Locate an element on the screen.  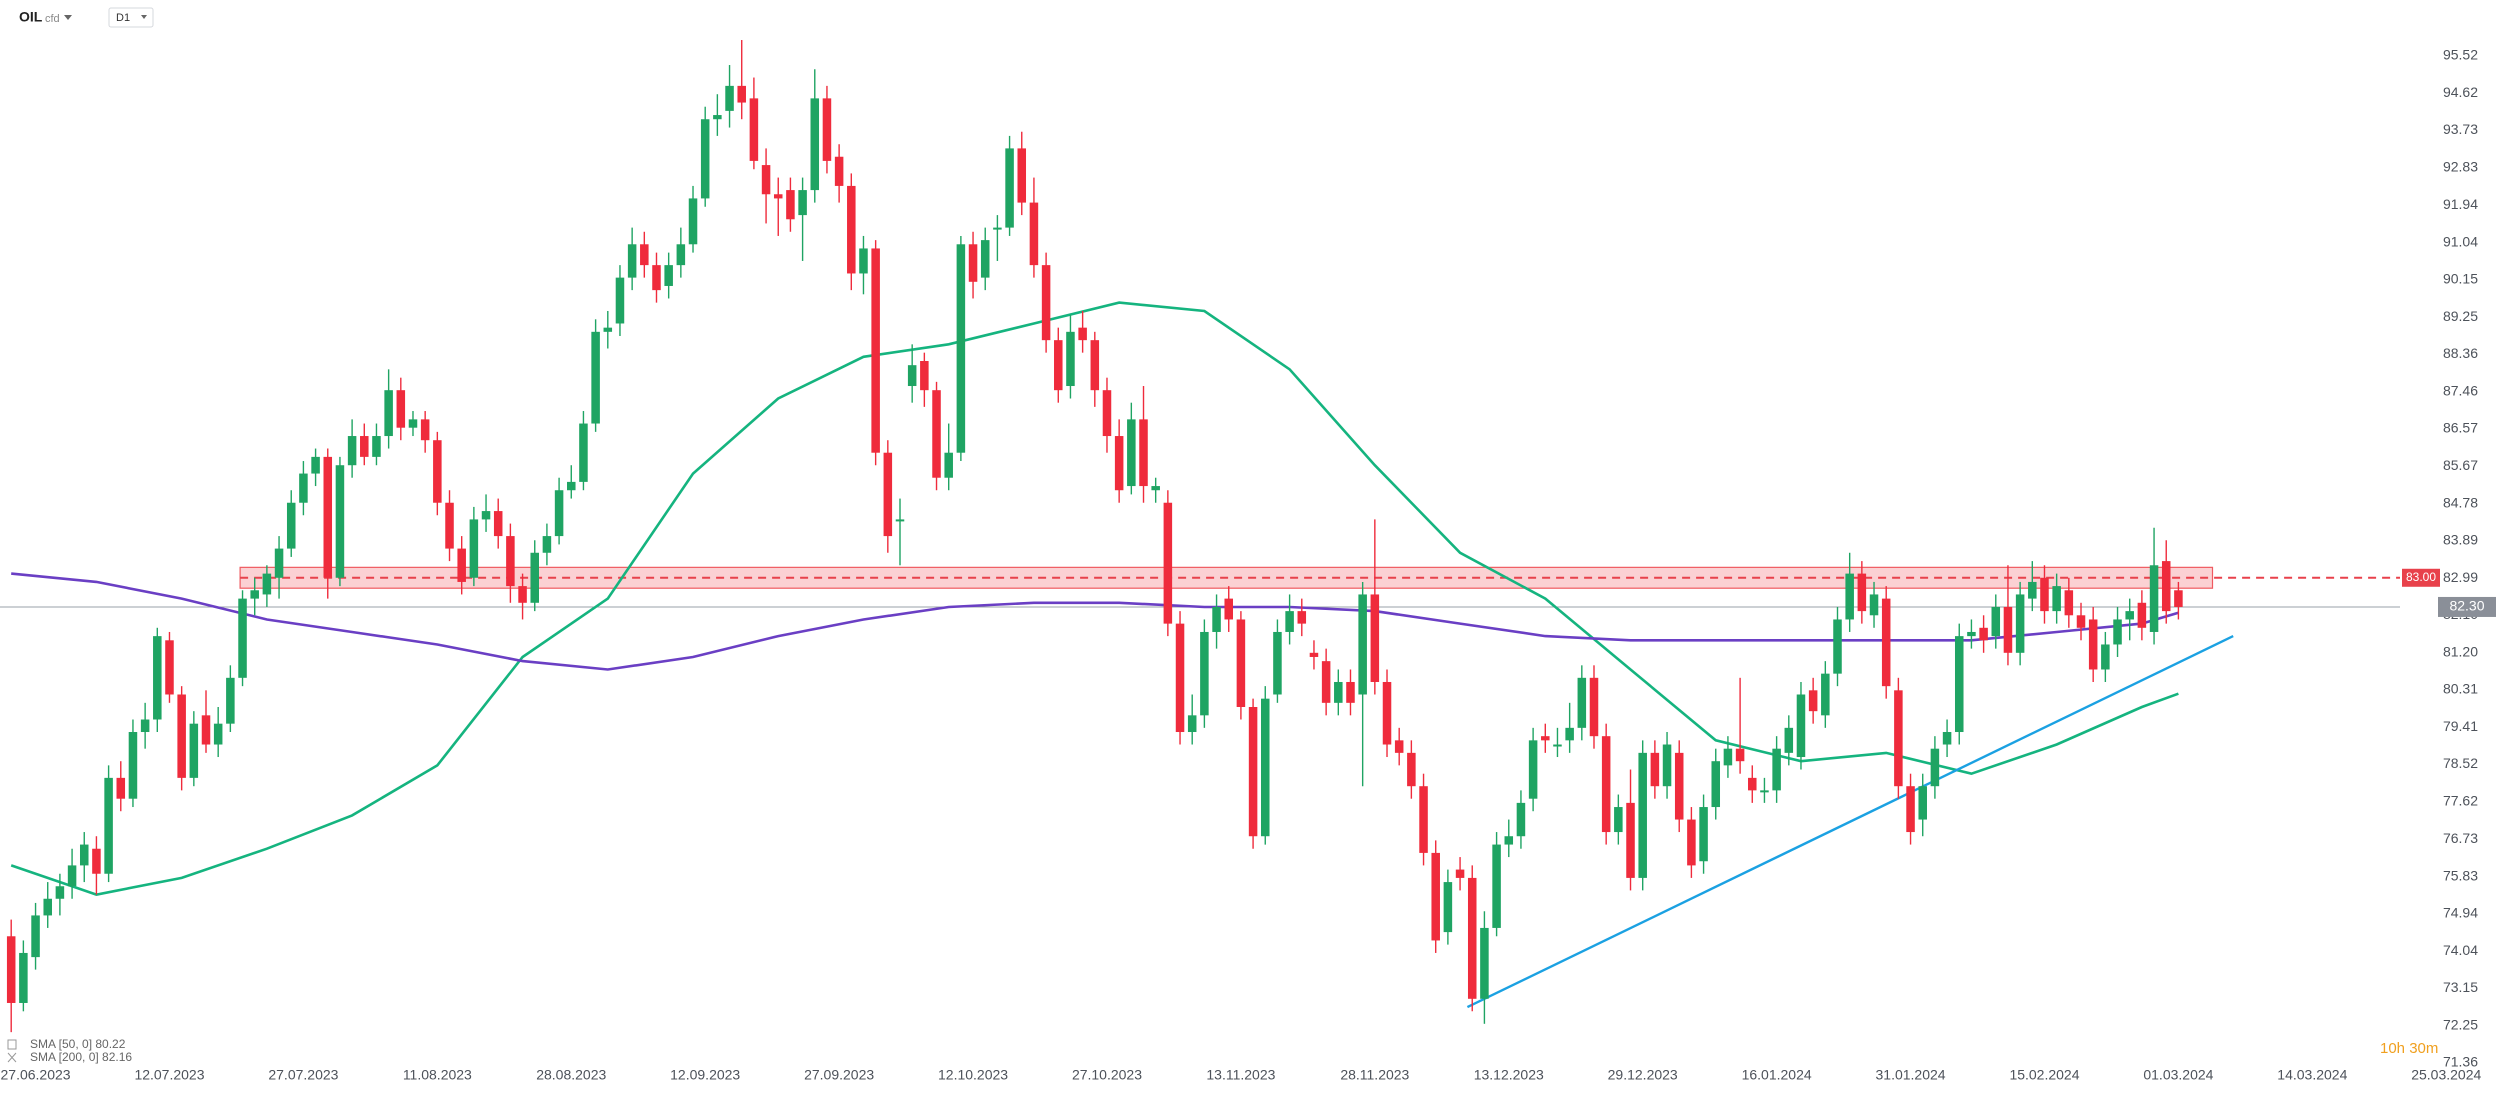
symbol-dropdown is located at coordinates (68, 17).